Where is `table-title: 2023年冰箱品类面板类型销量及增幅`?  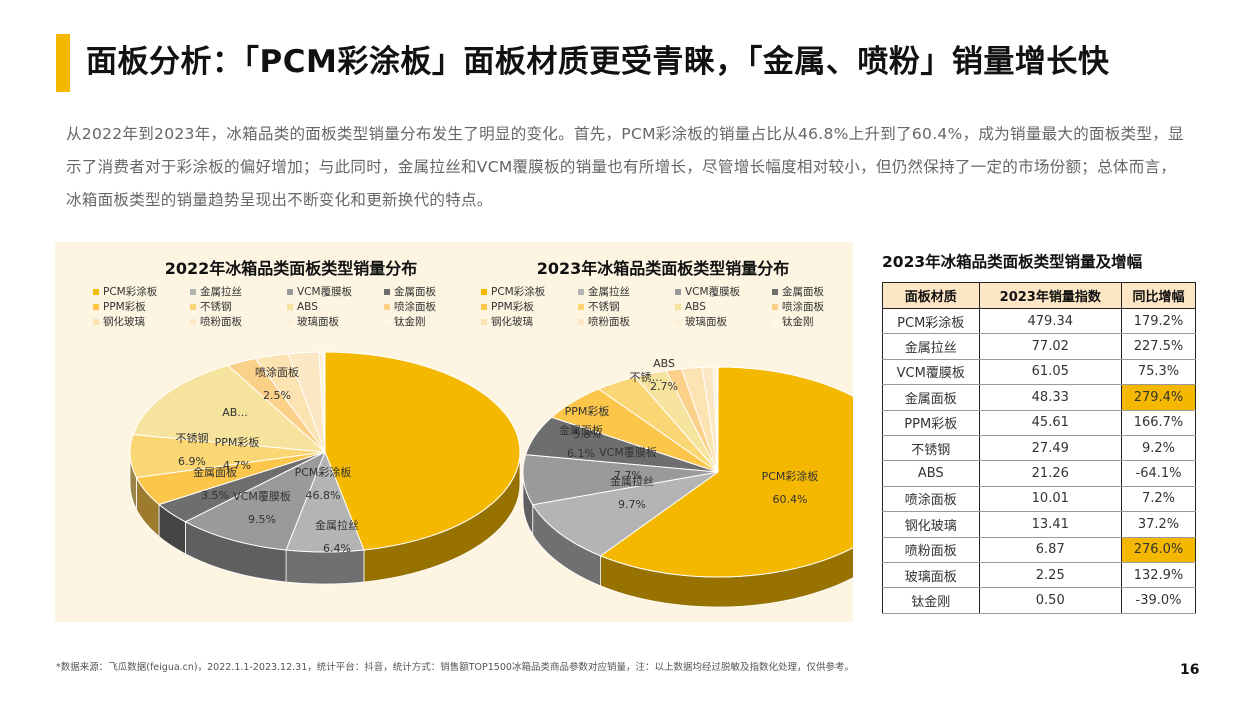 table-title: 2023年冰箱品类面板类型销量及增幅 is located at coordinates (1012, 262).